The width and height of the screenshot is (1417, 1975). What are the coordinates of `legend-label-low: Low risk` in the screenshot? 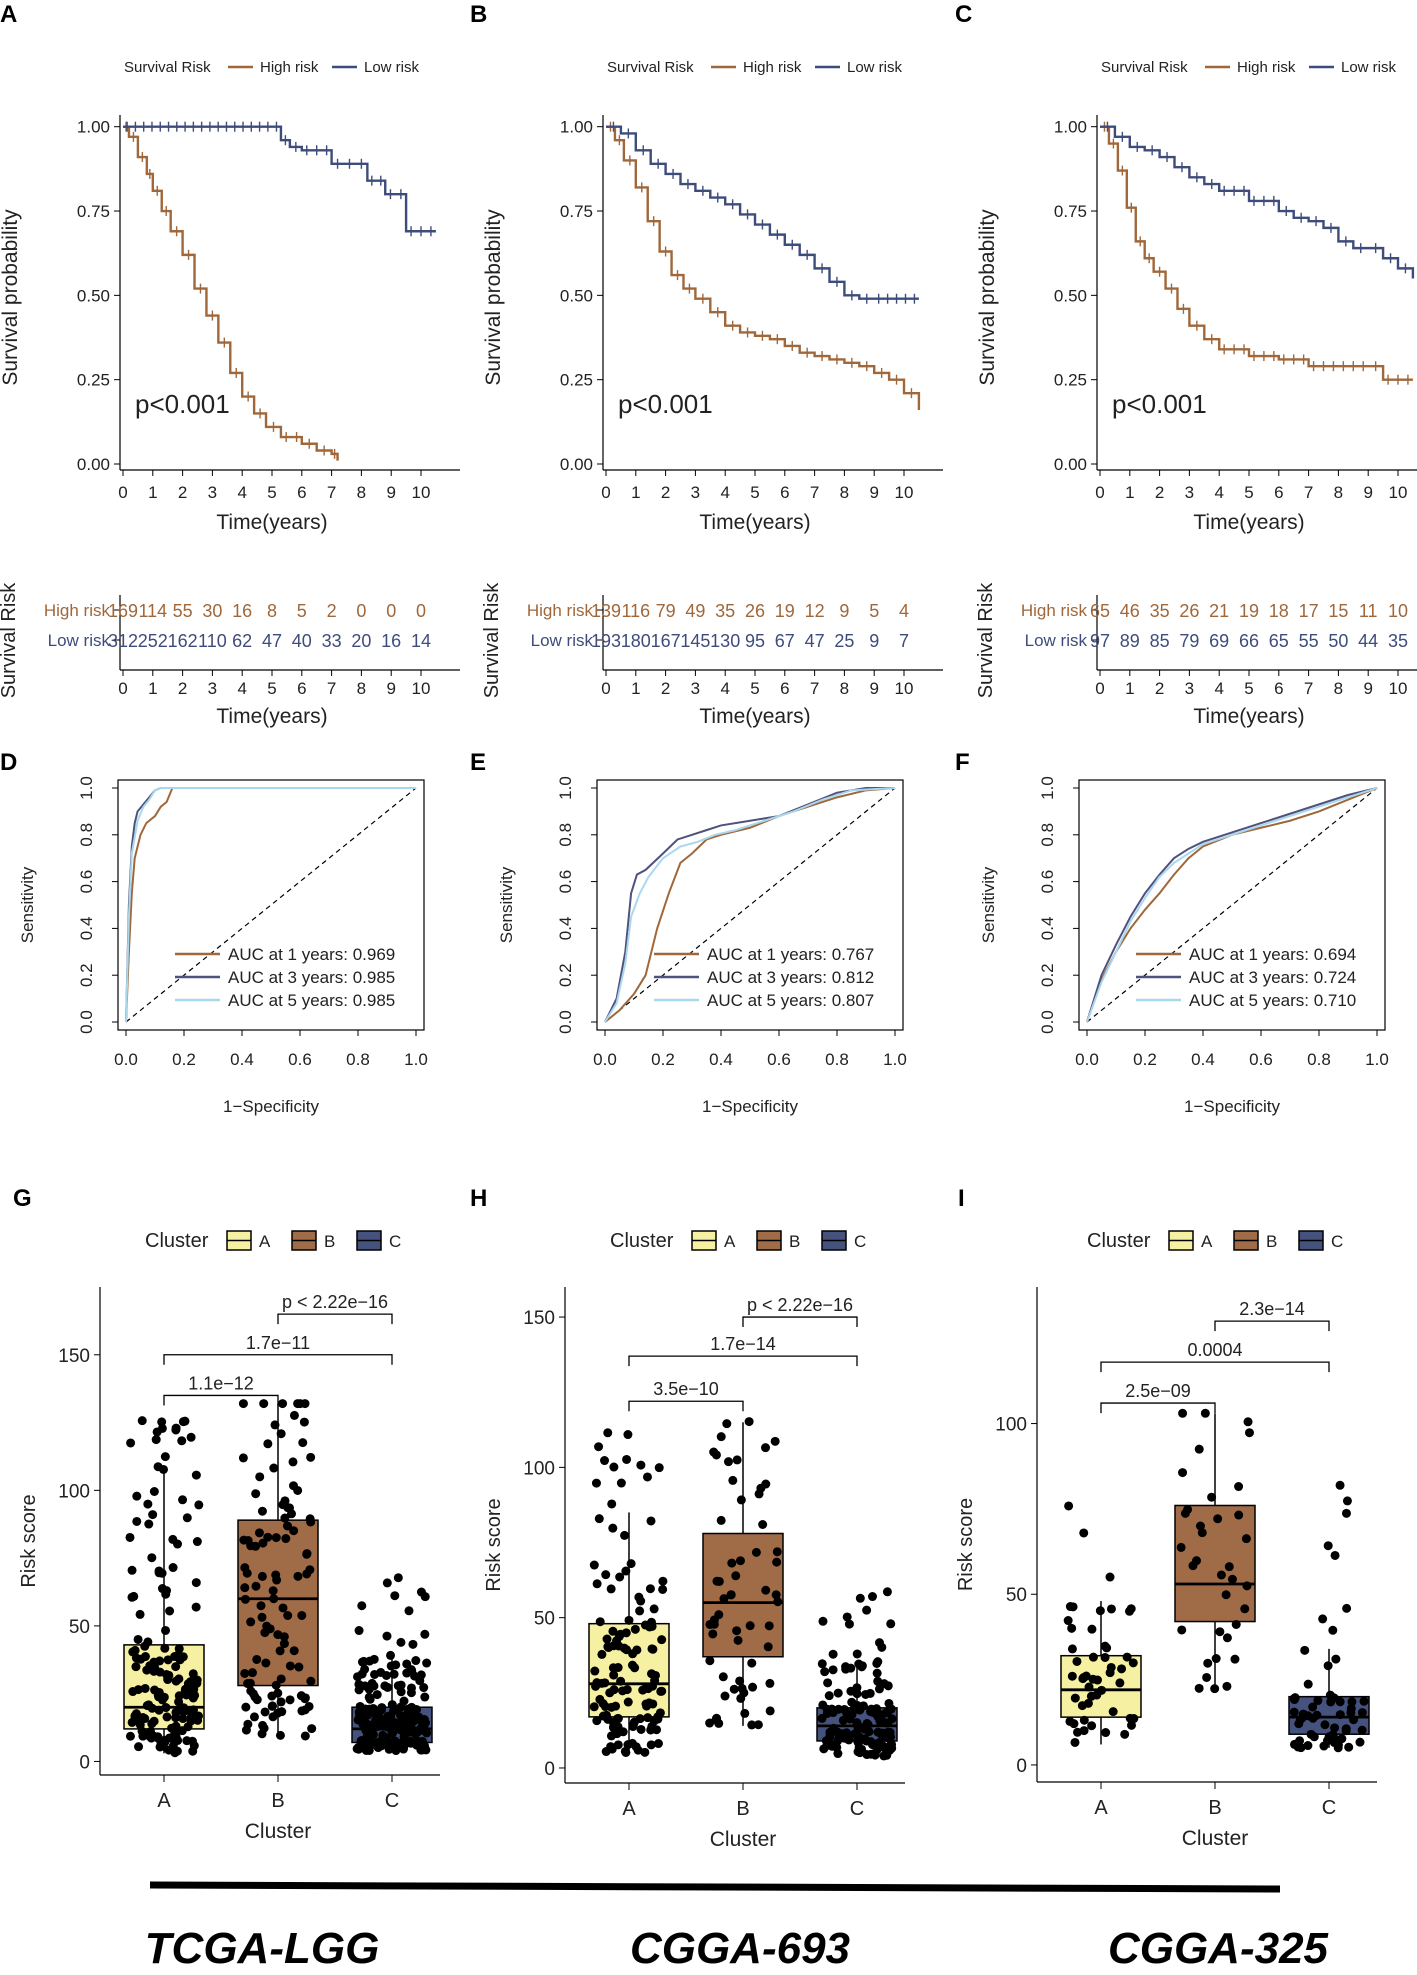 It's located at (875, 67).